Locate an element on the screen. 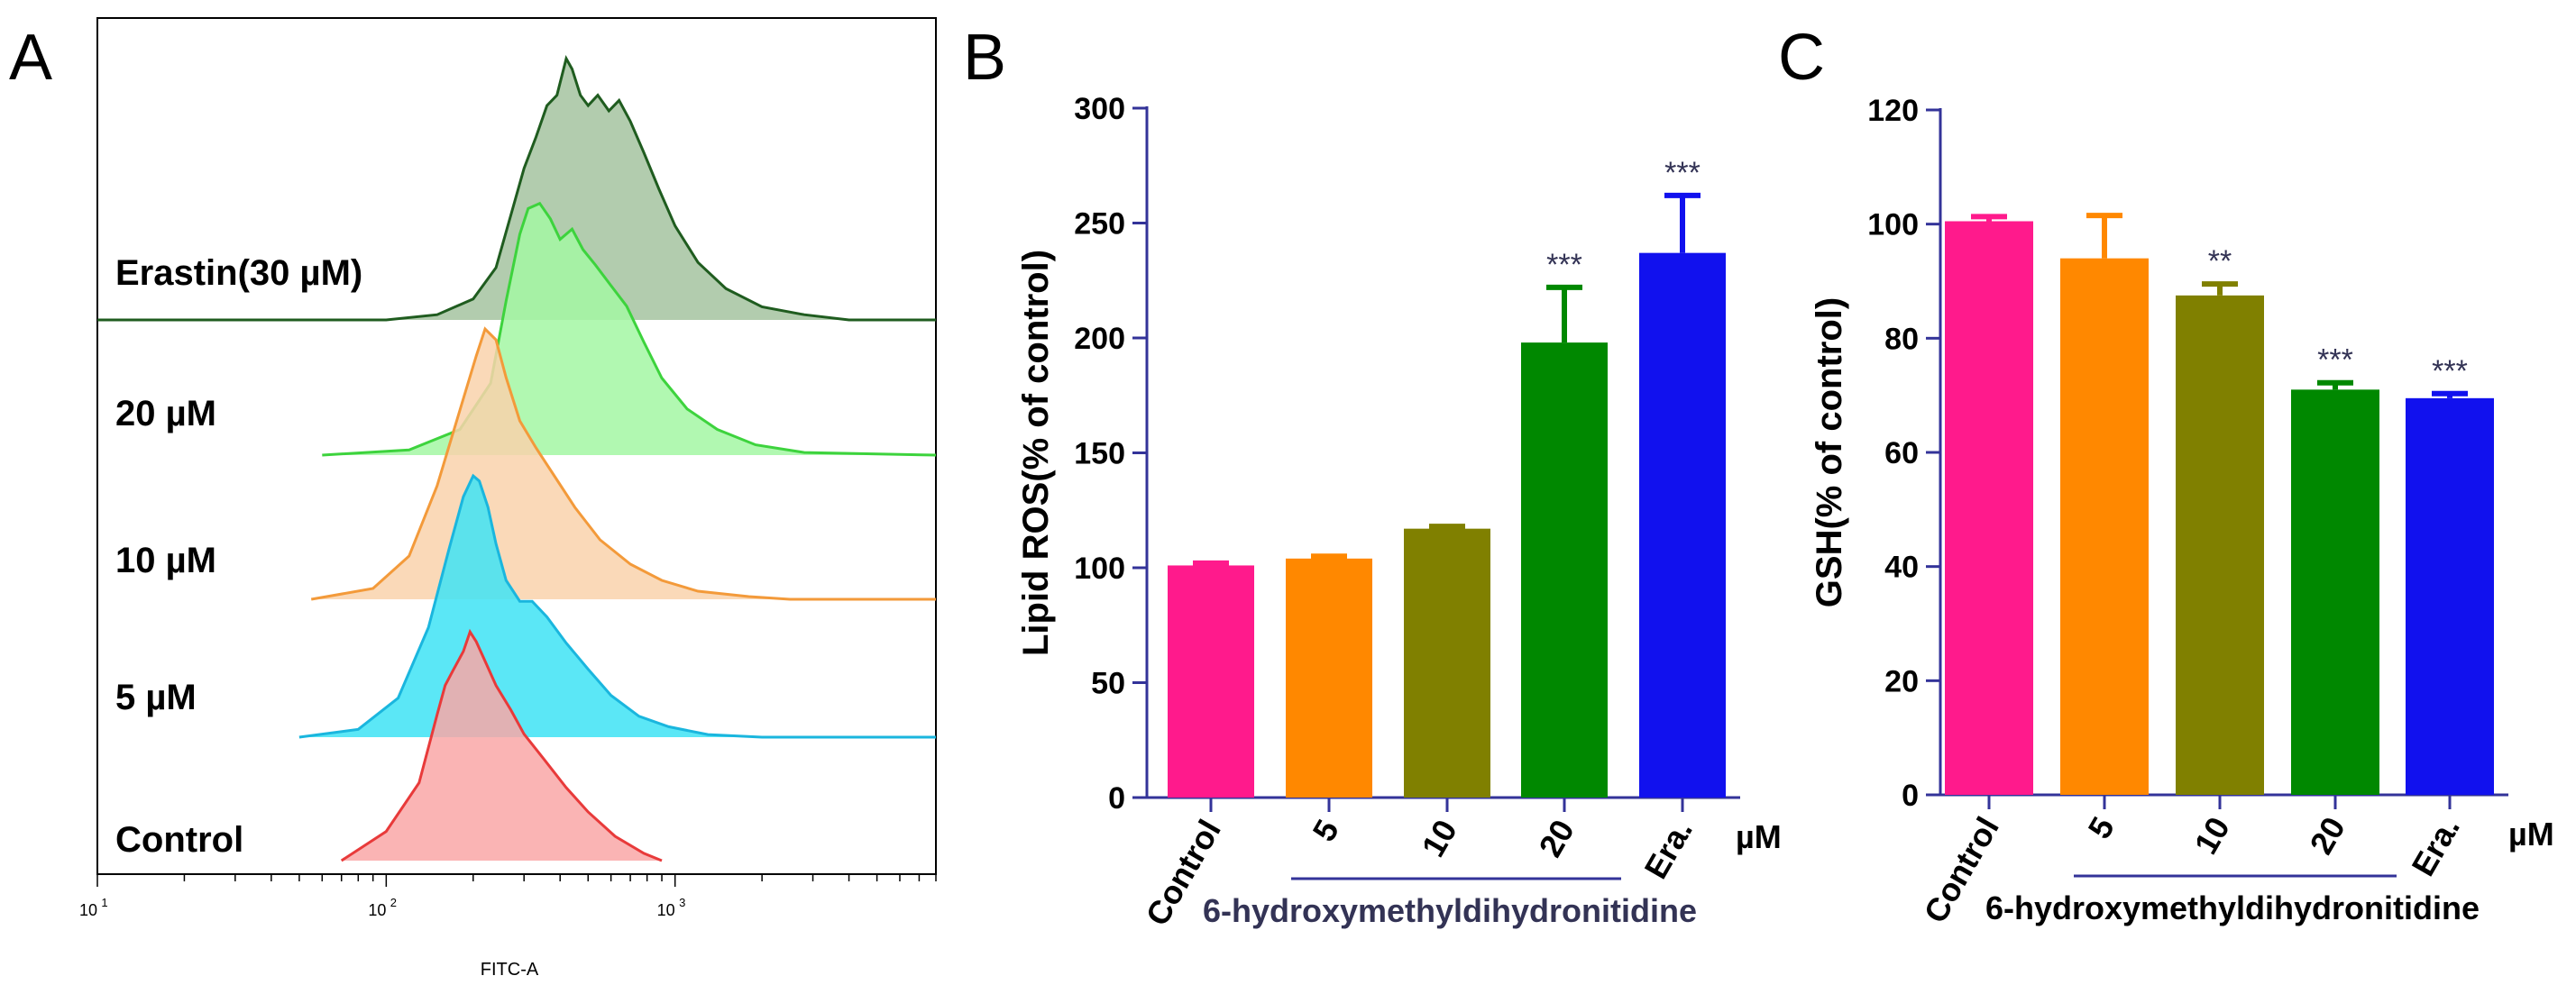  histogram-curve-control is located at coordinates (501, 745).